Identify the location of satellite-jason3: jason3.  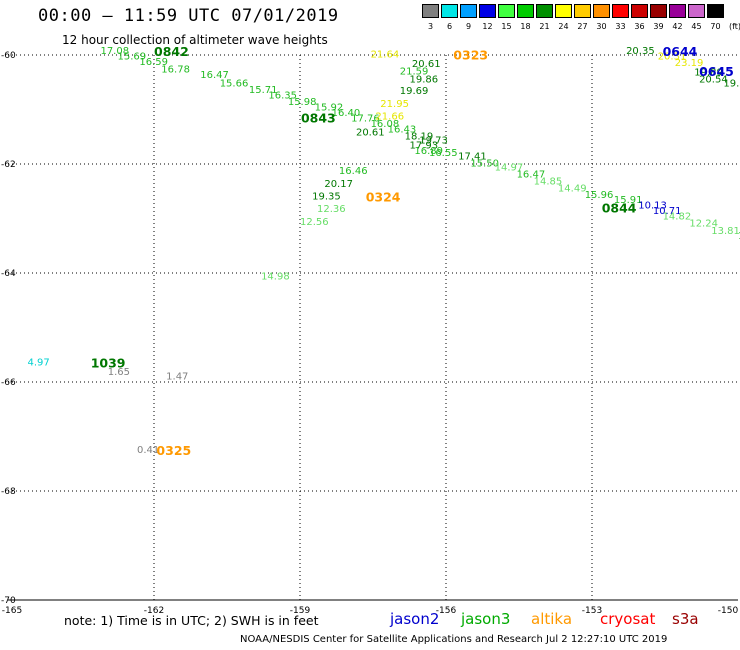
(486, 619).